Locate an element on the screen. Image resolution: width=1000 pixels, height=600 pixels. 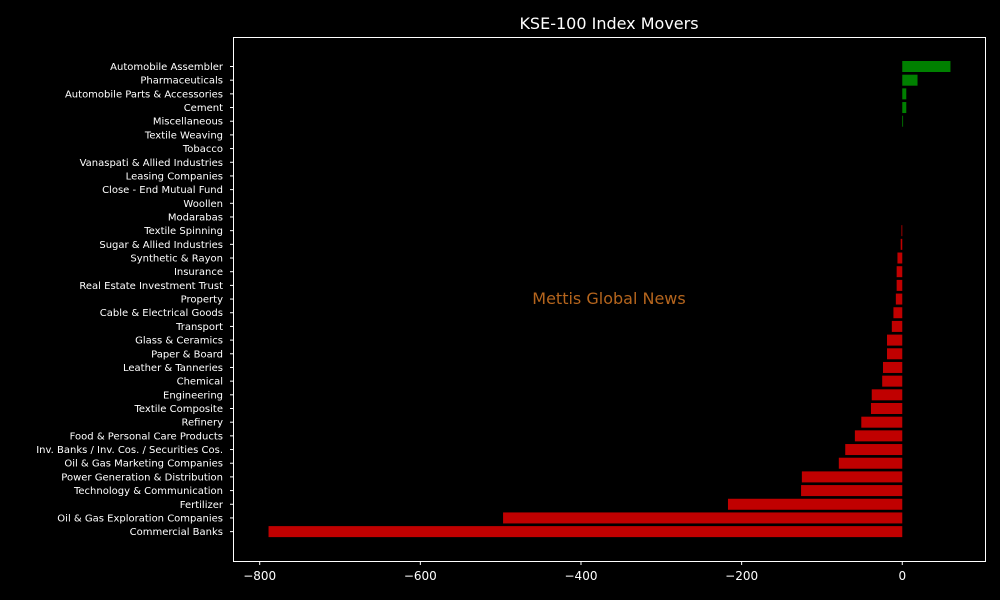
category-label: Cement is located at coordinates (203, 108).